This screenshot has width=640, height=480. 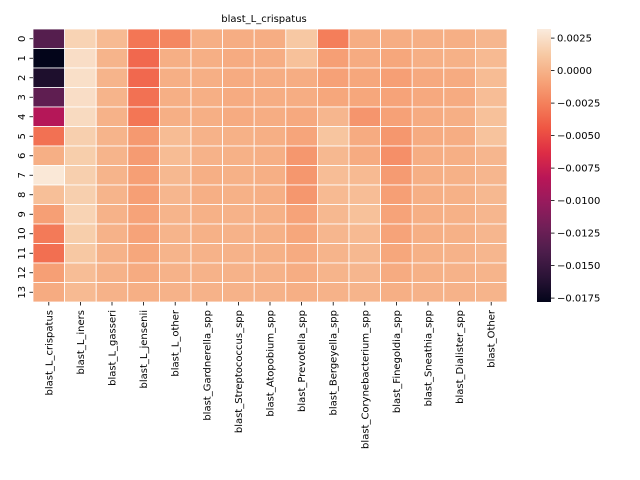 I want to click on colorbar-tick-label: 0.0025, so click(x=574, y=39).